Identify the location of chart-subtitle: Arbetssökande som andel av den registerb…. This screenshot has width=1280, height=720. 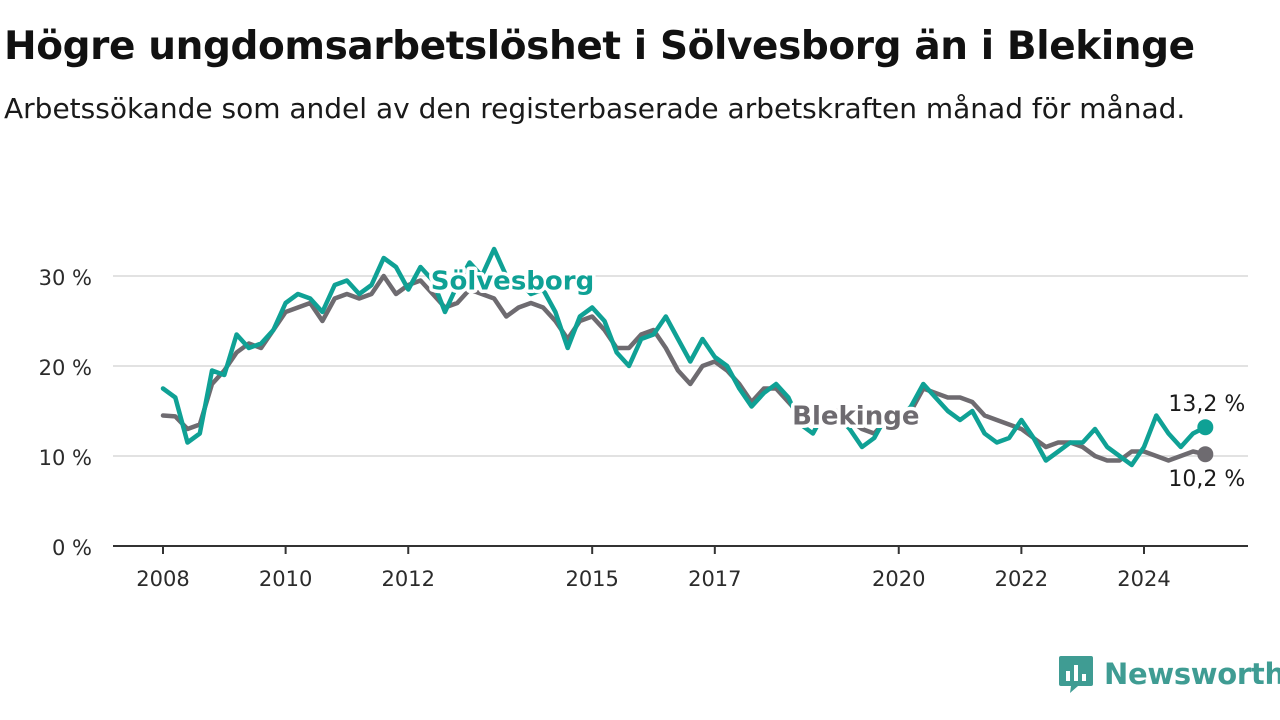
(595, 108).